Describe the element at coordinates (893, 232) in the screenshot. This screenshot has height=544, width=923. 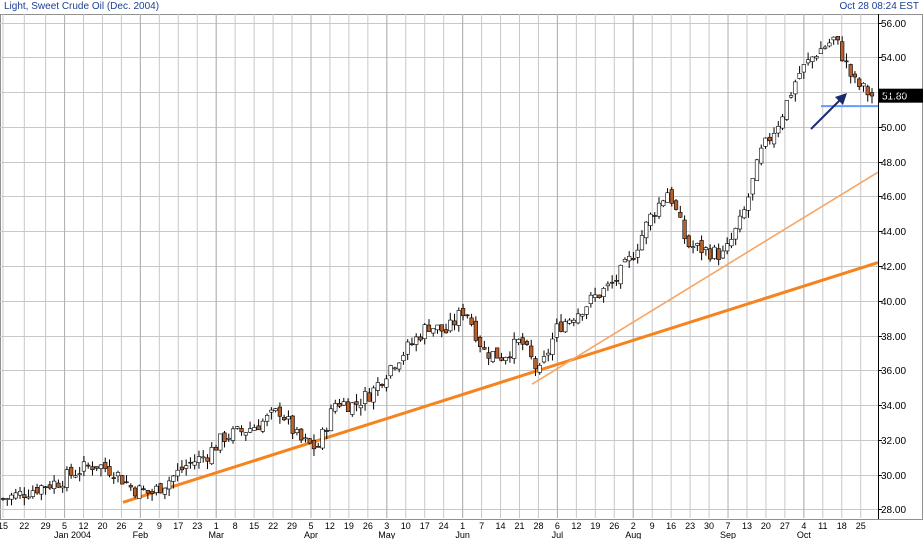
I see `y-tick-label: 44.00` at that location.